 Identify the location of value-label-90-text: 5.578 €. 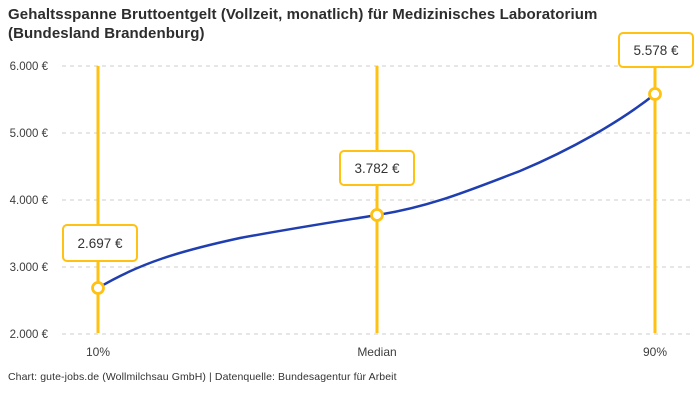
(656, 50).